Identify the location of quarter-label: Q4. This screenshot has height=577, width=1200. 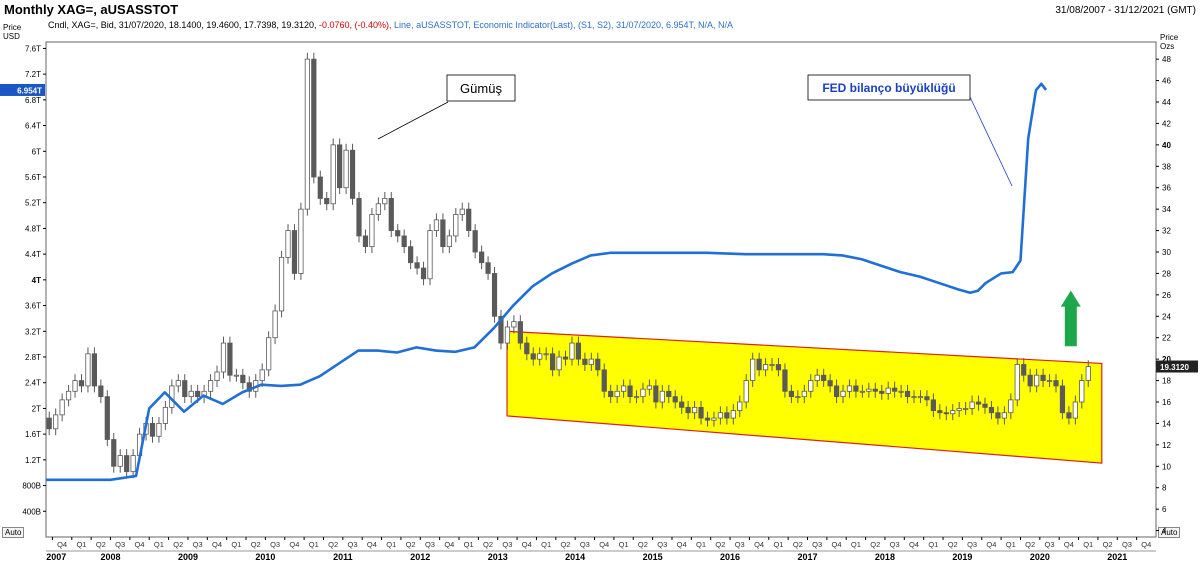
(1069, 544).